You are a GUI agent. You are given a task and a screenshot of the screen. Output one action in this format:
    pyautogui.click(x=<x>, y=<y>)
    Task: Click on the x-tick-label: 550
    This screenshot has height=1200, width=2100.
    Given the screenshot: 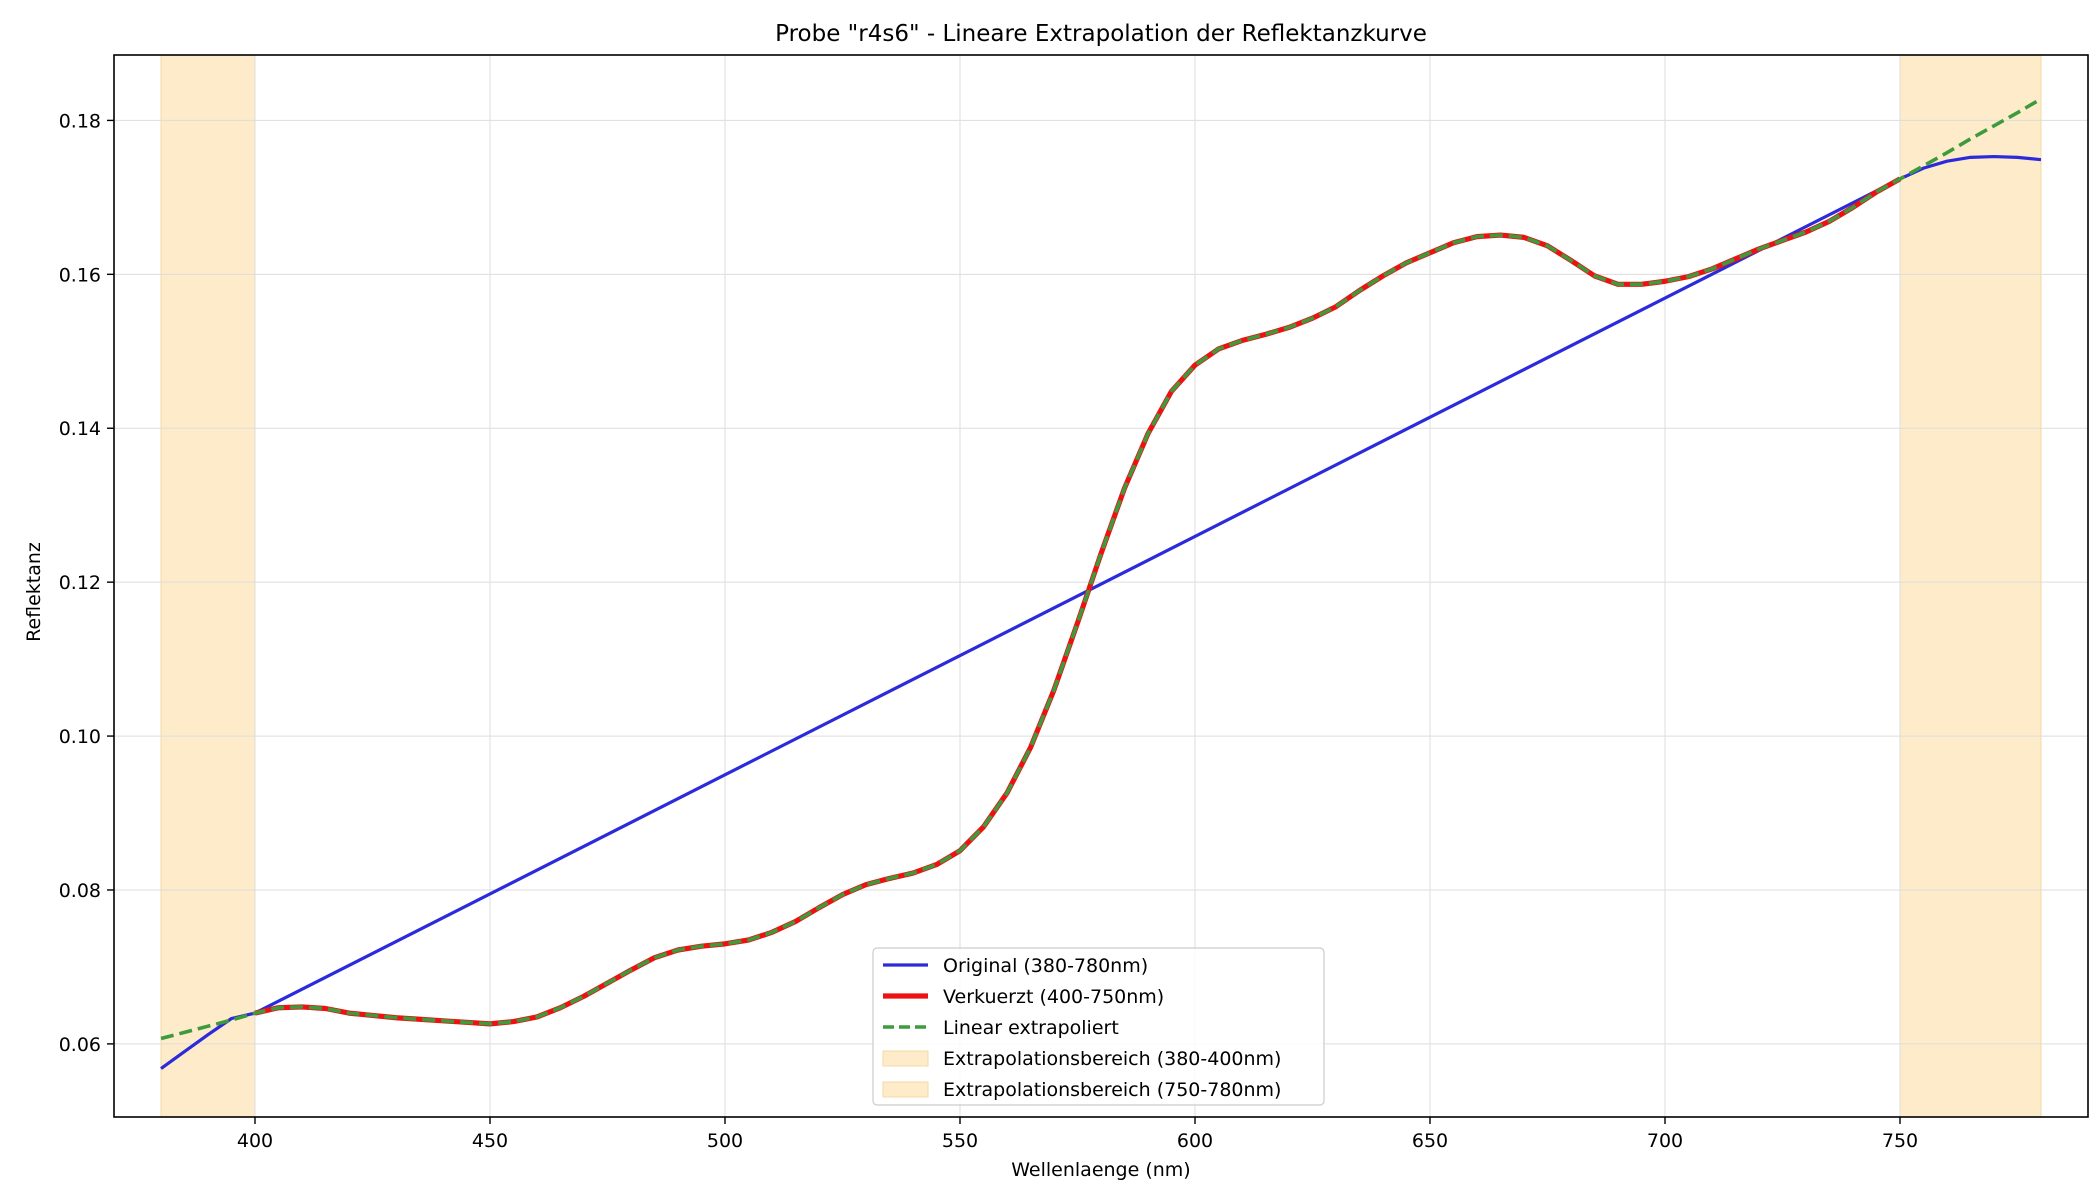 What is the action you would take?
    pyautogui.click(x=960, y=1141)
    